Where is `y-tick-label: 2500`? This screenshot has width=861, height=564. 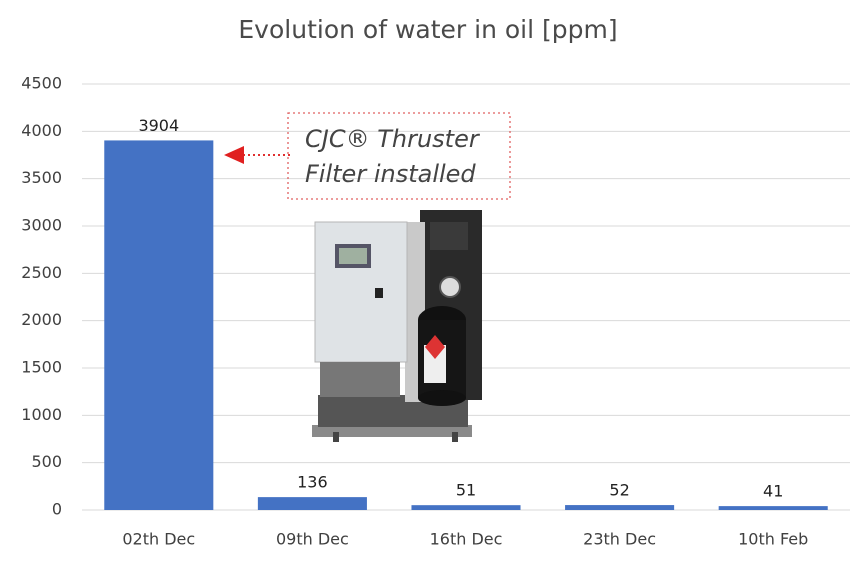 y-tick-label: 2500 is located at coordinates (41, 272).